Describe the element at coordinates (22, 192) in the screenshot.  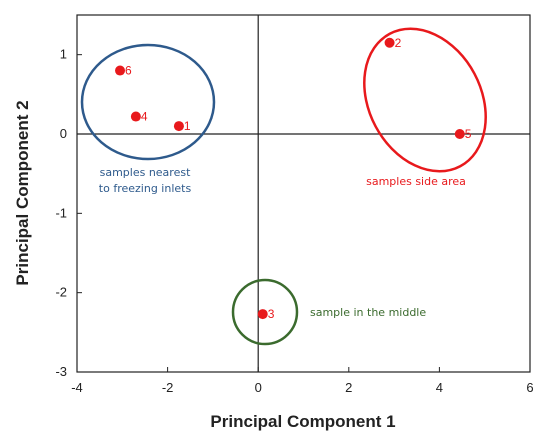
I see `y-axis-title: Principal Component 2` at that location.